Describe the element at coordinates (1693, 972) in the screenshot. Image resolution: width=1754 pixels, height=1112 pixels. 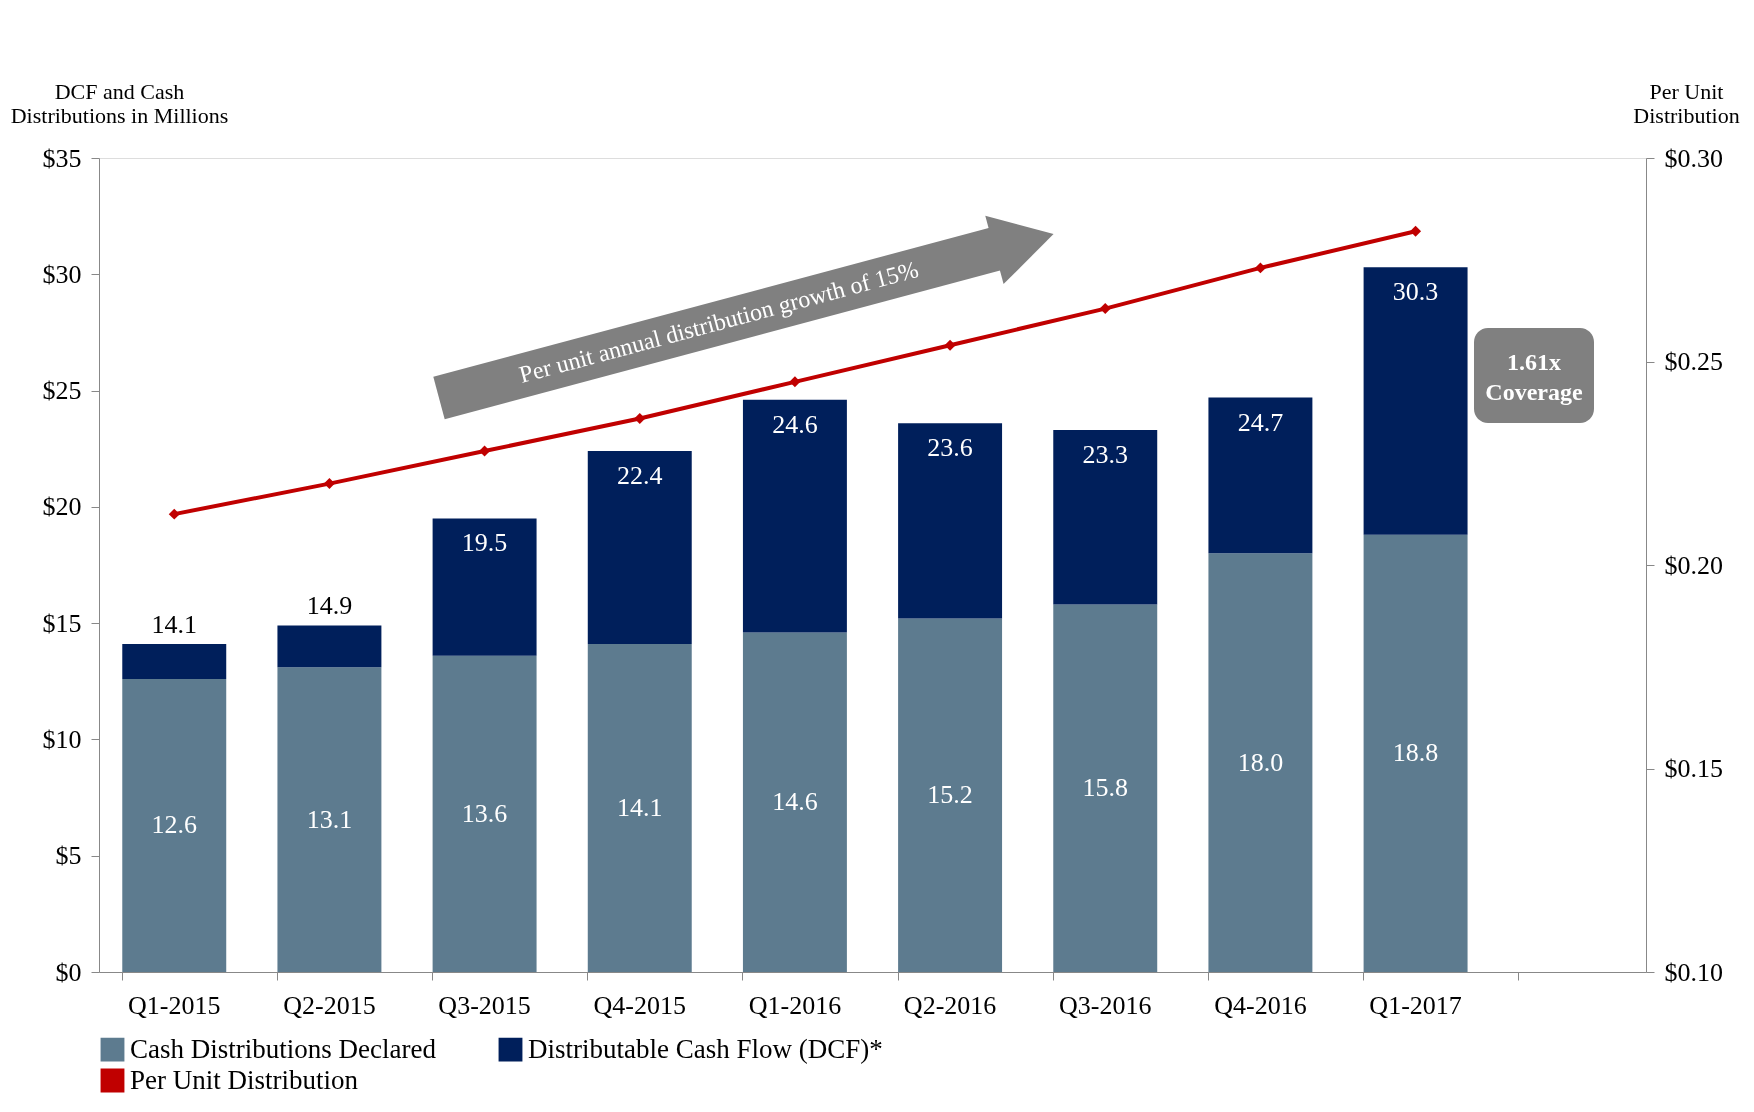
I see `y2-tick-label: $0.10` at that location.